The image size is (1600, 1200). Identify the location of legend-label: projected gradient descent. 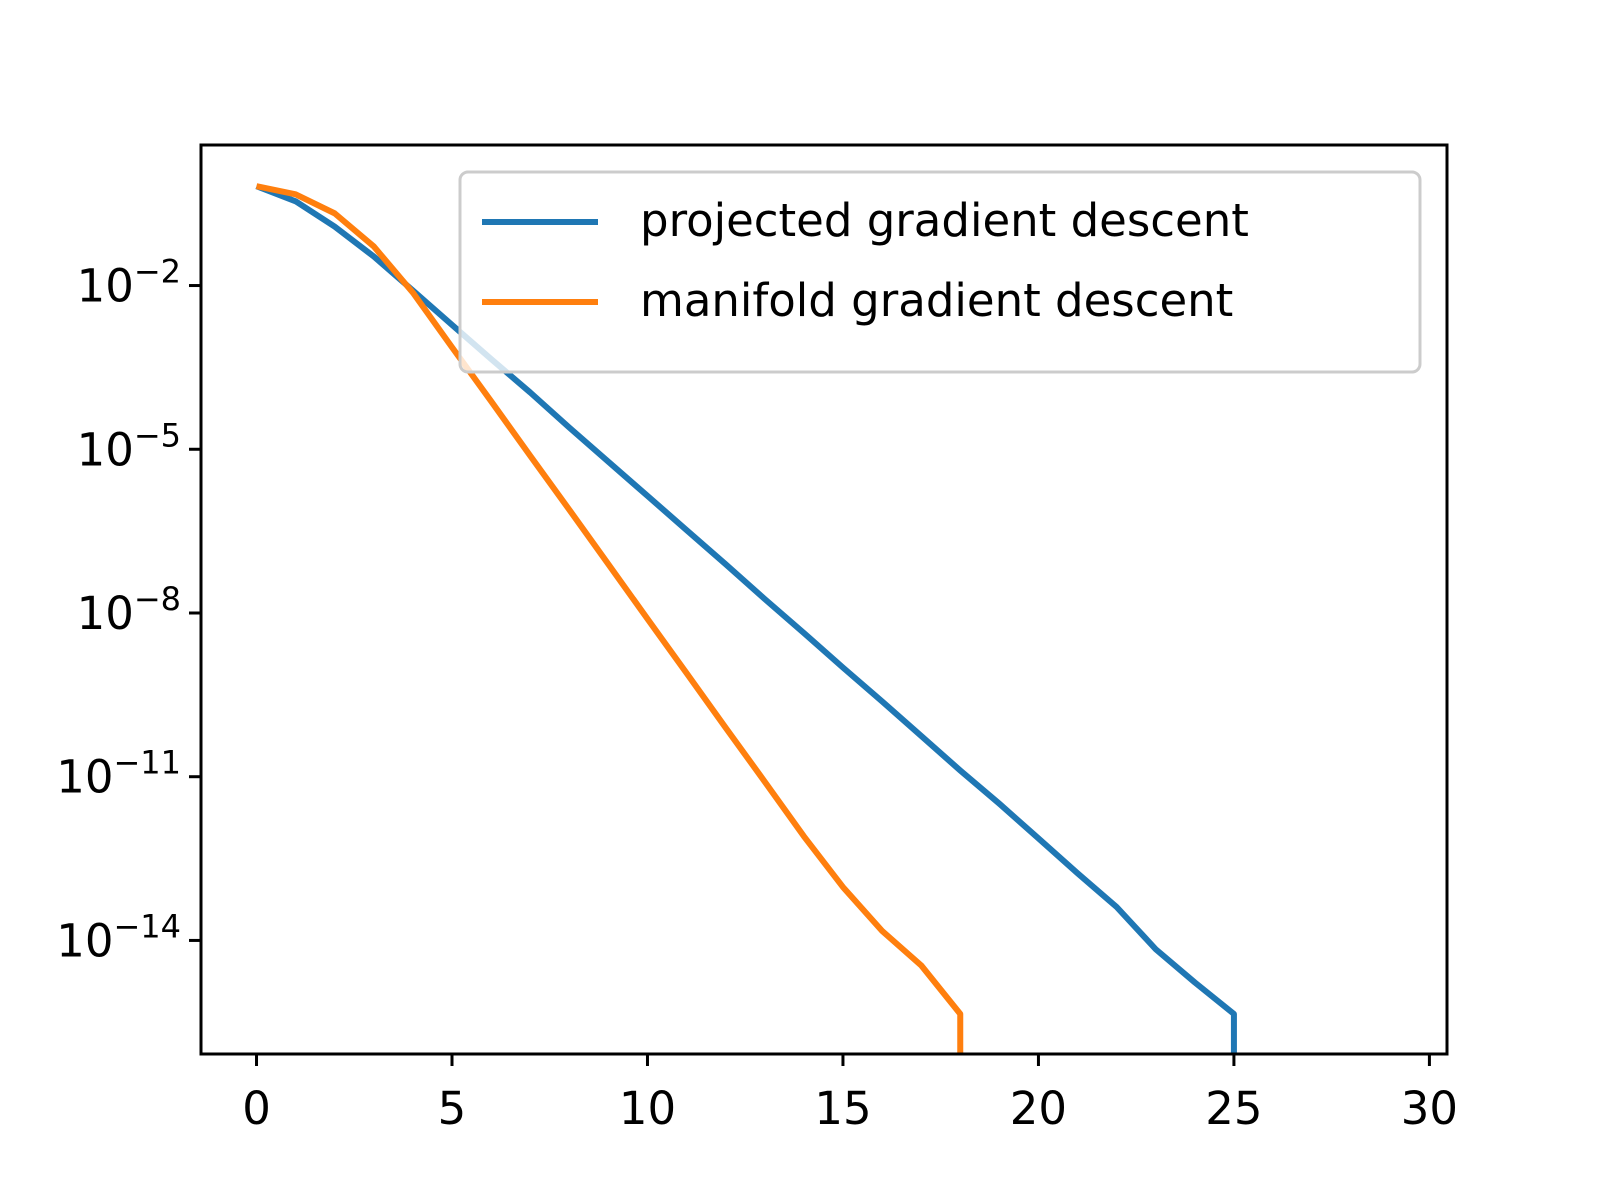
(944, 220).